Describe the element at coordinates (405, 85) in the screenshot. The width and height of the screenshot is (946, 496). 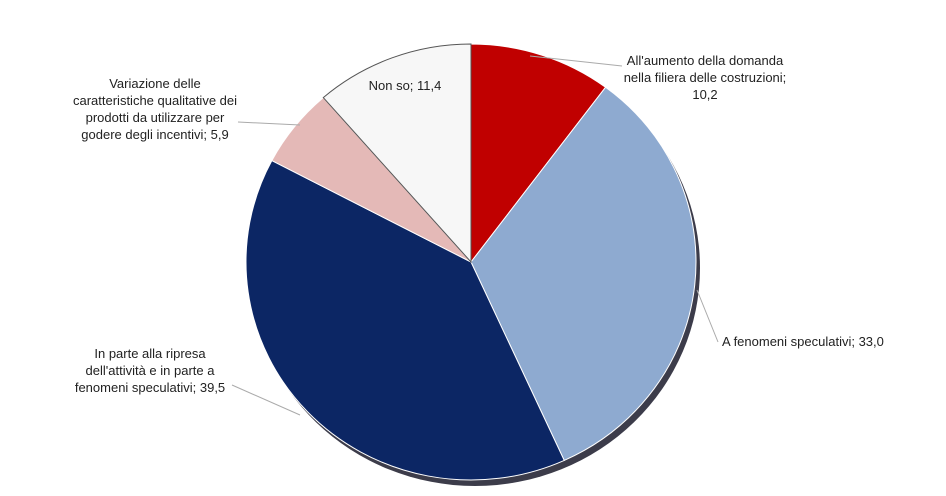
I see `data-label: Non so; 11,4` at that location.